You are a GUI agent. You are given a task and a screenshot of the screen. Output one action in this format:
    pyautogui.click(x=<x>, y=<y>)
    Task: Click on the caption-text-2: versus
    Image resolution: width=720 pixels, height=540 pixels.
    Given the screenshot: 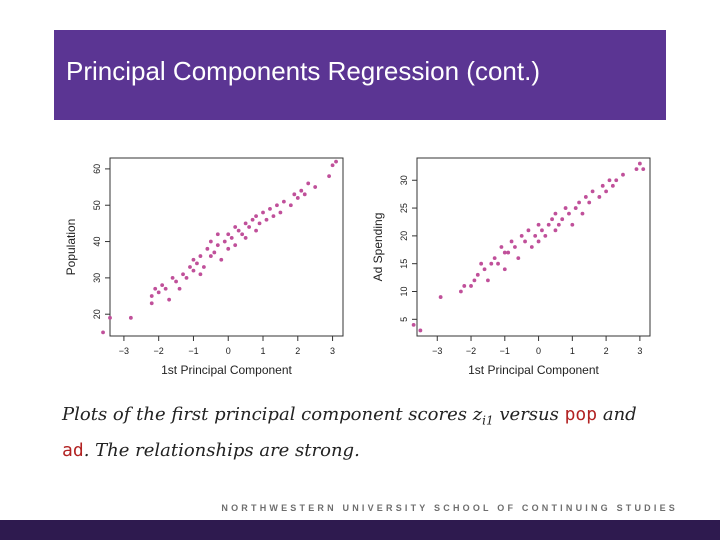 What is the action you would take?
    pyautogui.click(x=529, y=414)
    